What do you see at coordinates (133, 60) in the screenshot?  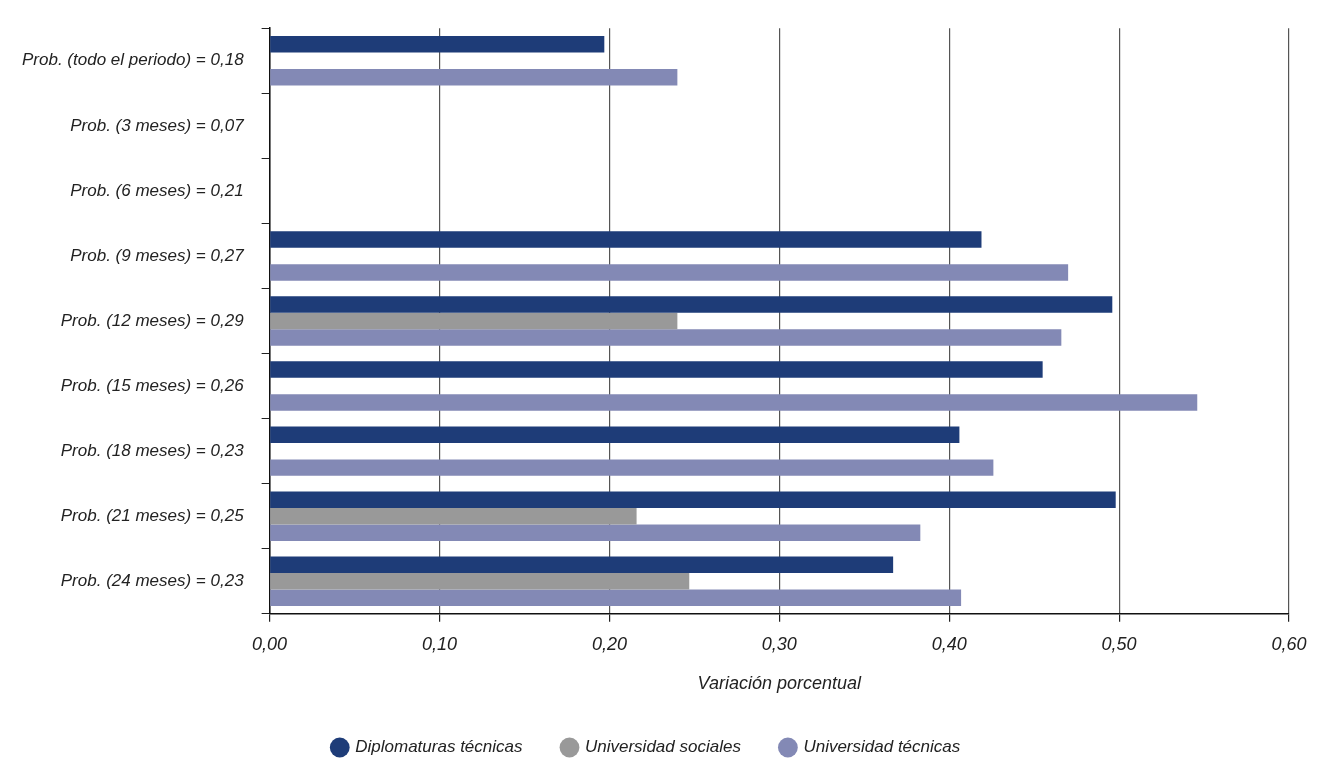 I see `y-tick-label: Prob. (todo el periodo) = 0,18` at bounding box center [133, 60].